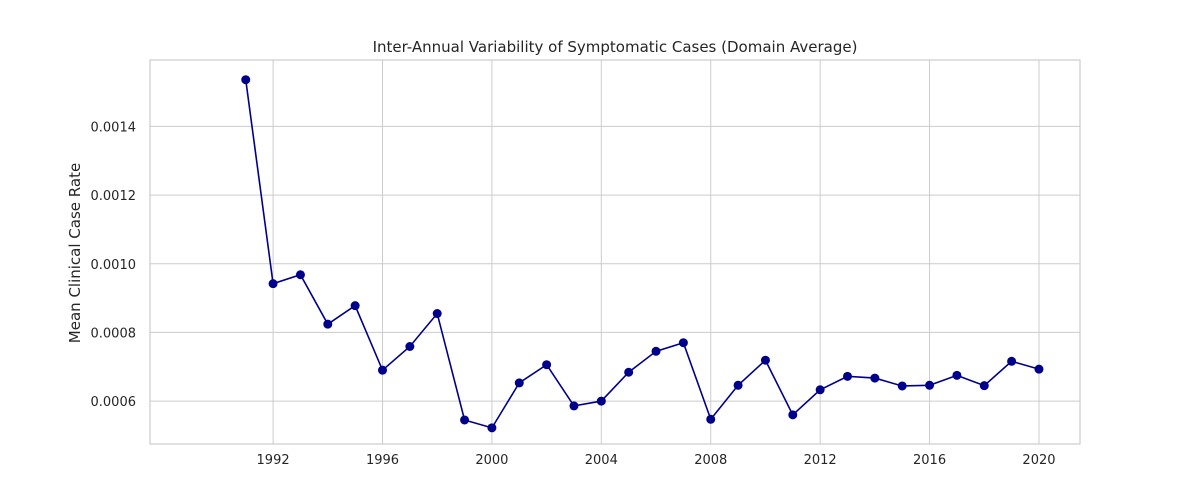 This screenshot has height=500, width=1200. What do you see at coordinates (710, 460) in the screenshot?
I see `x-tick-label: 2008` at bounding box center [710, 460].